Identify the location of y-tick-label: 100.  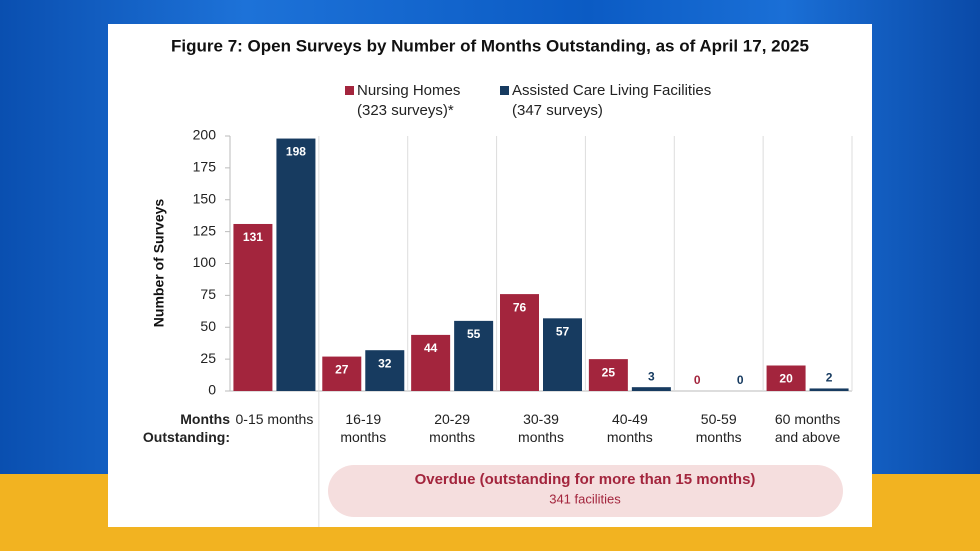
(205, 262).